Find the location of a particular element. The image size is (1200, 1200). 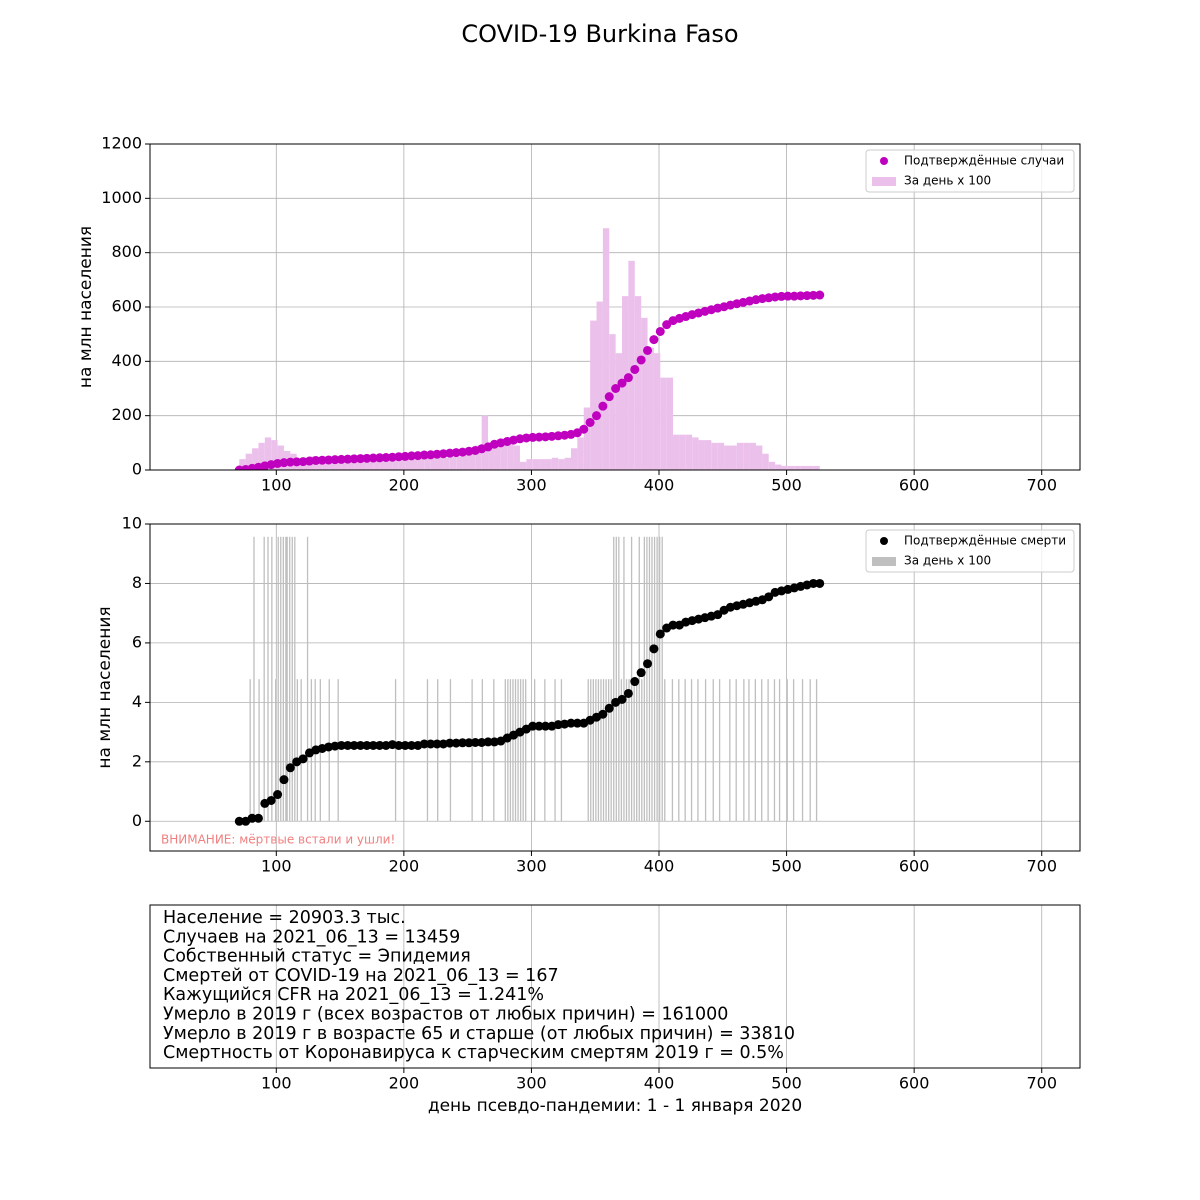

legend-box is located at coordinates (970, 171).